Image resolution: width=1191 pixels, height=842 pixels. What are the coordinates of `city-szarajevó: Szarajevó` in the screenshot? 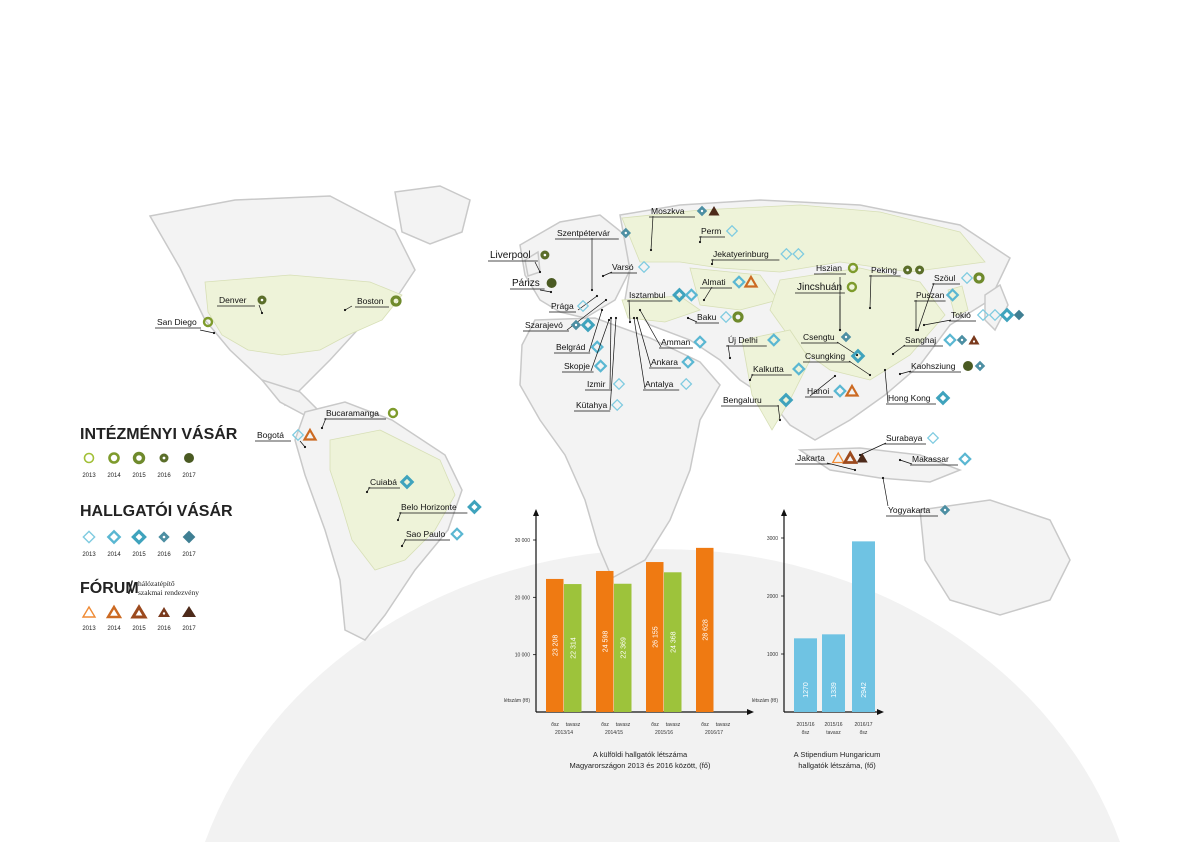 It's located at (565, 315).